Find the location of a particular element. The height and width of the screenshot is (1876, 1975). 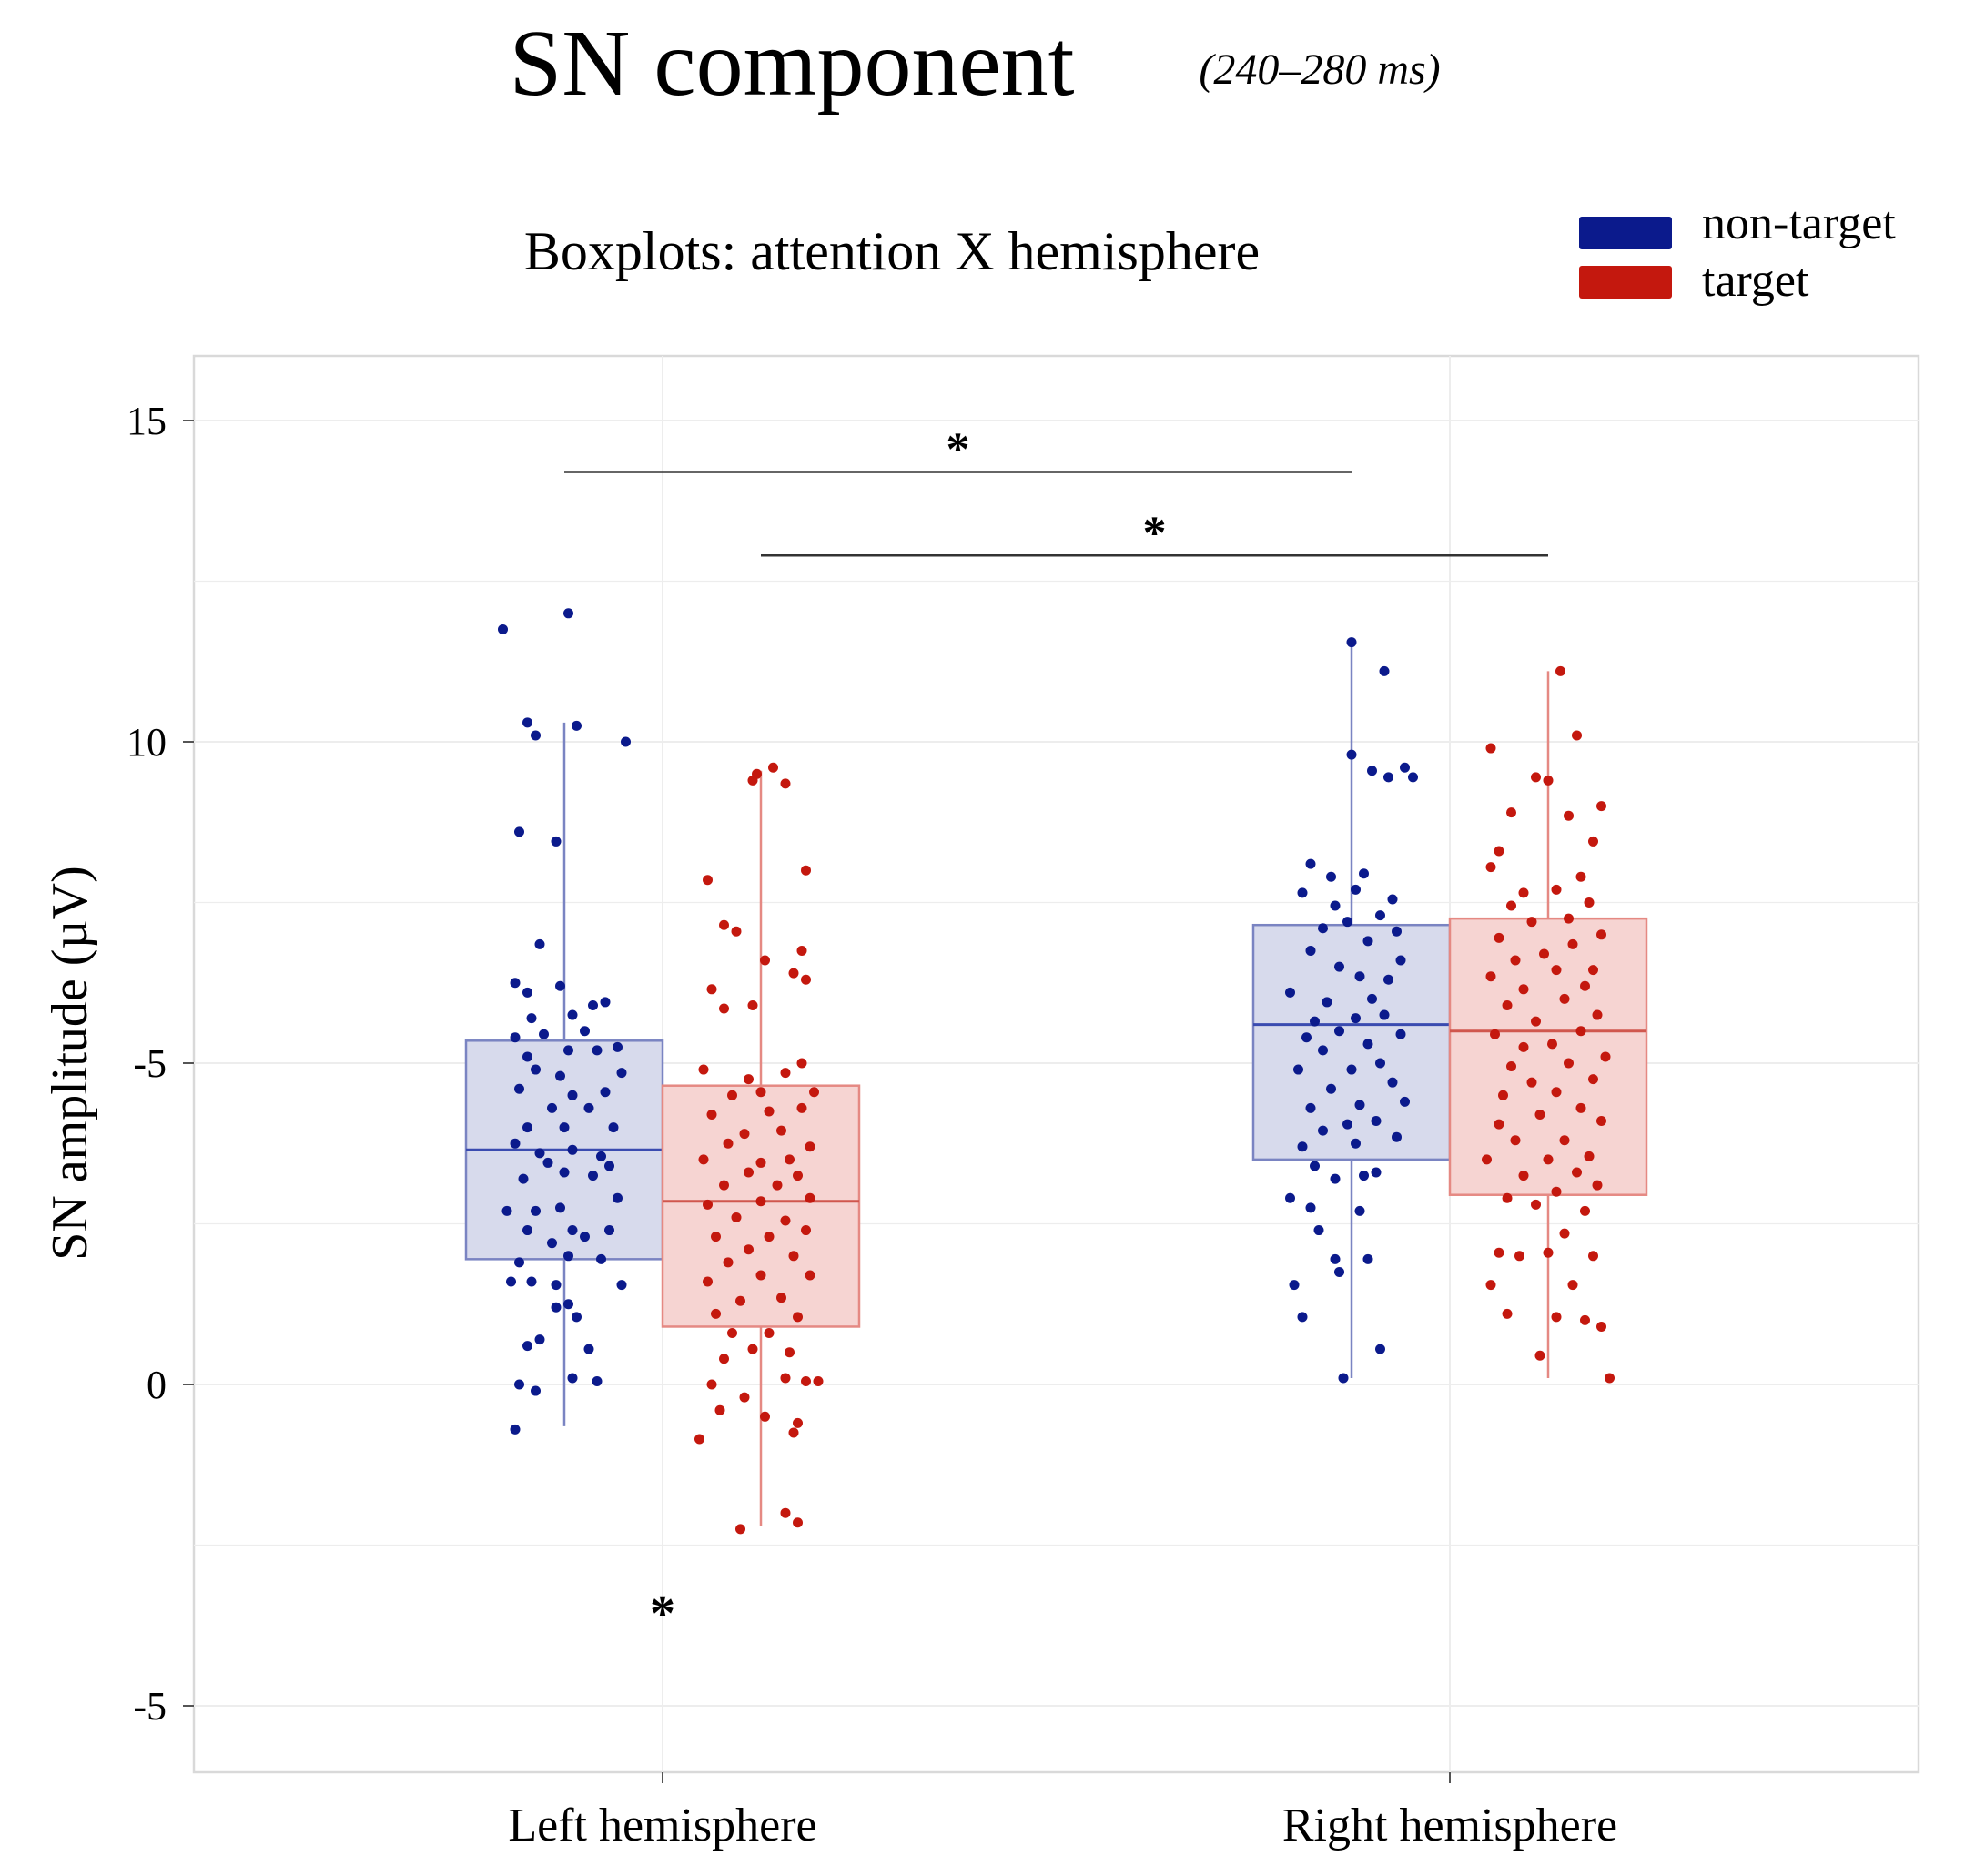

significance-star-non-target: * is located at coordinates (959, 449).